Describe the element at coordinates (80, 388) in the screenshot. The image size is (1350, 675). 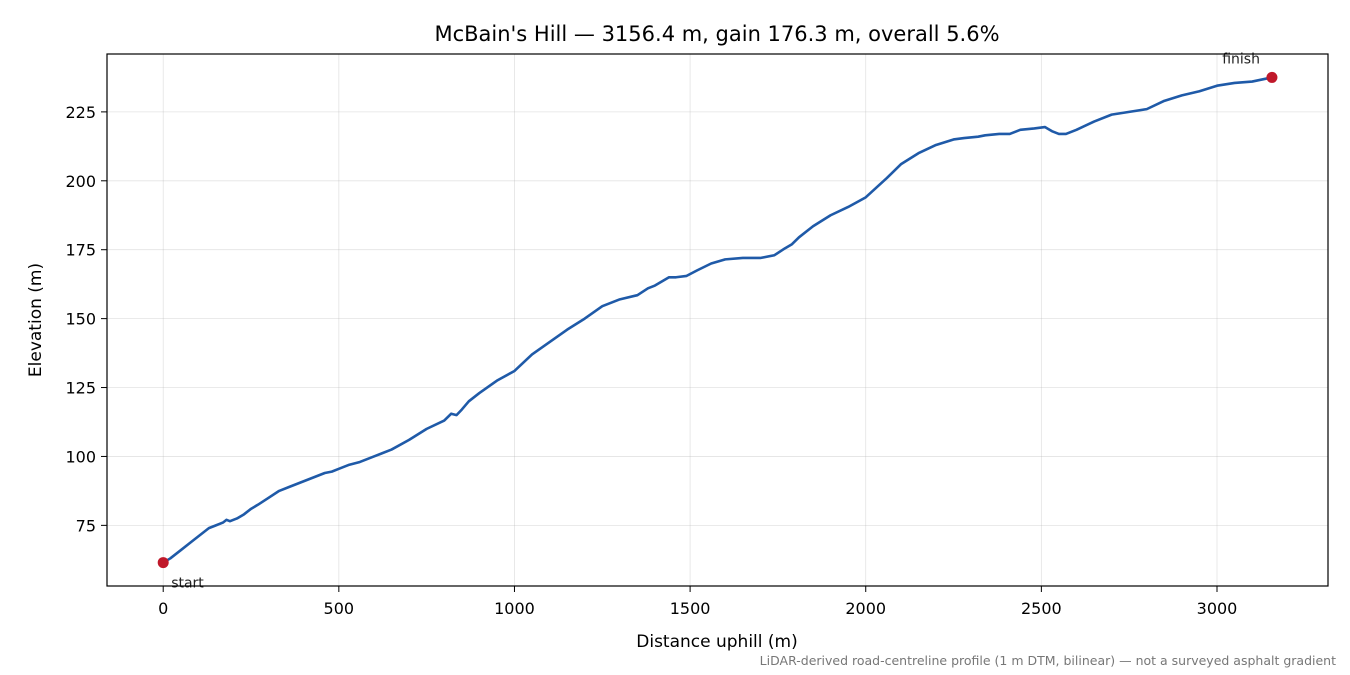
I see `y-tick-label: 125` at that location.